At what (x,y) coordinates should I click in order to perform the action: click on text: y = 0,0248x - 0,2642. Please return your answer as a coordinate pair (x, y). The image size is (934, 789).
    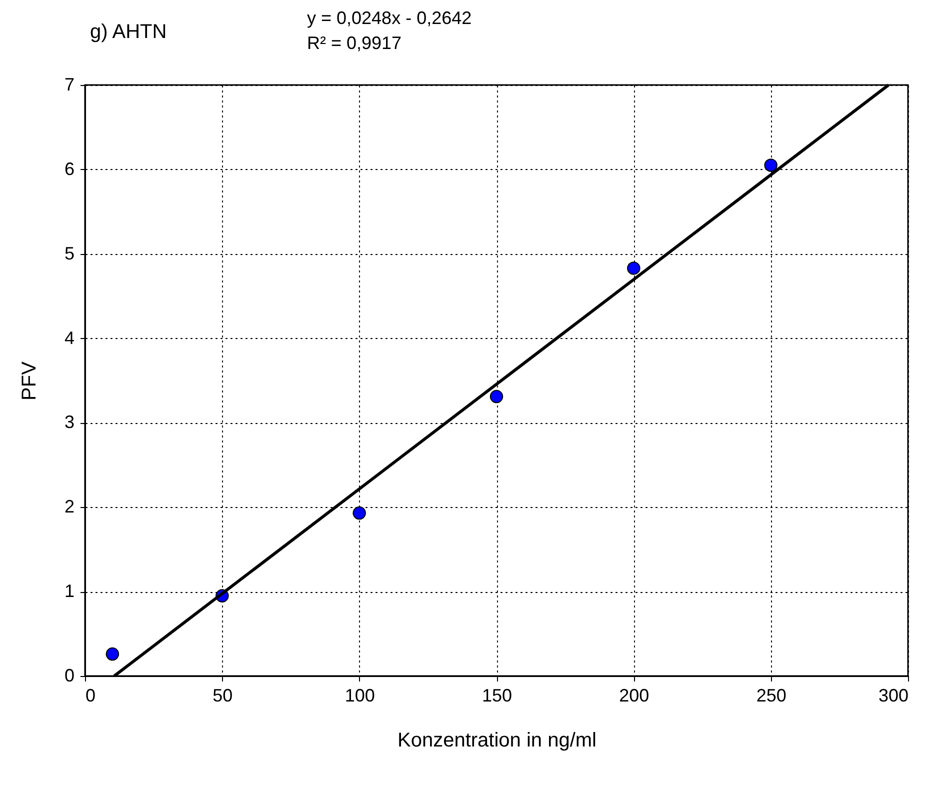
    Looking at the image, I should click on (389, 18).